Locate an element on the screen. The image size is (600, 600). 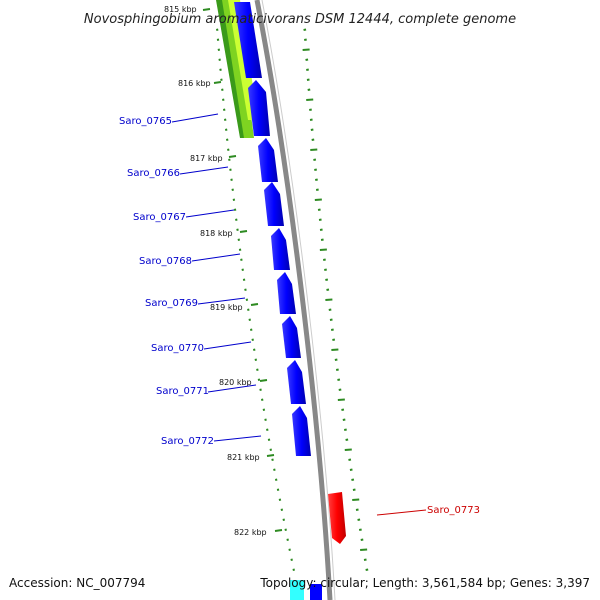
kbp-label: 822 kbp is located at coordinates (250, 532).